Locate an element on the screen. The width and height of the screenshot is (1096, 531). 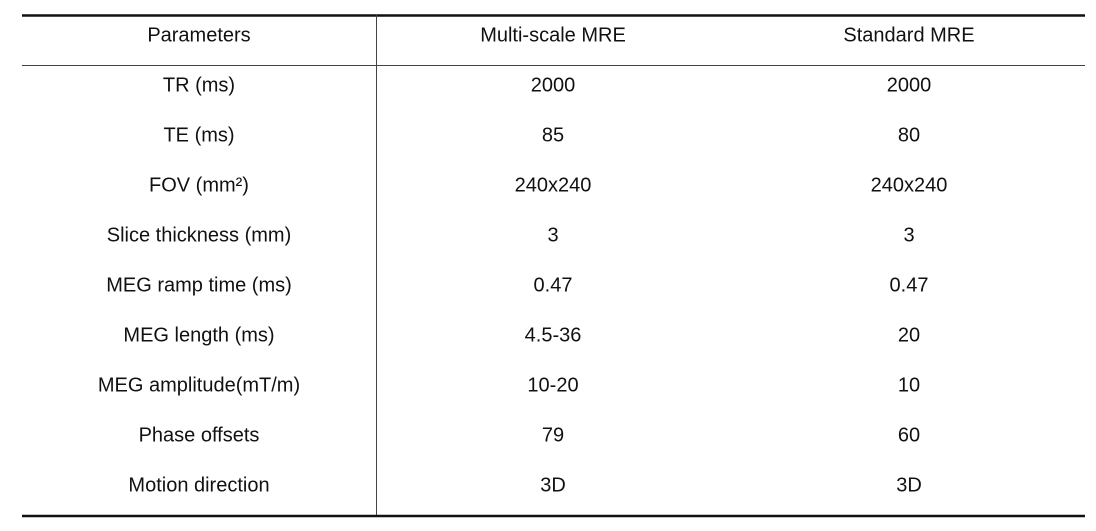
row-label: Slice thickness (mm) is located at coordinates (199, 235).